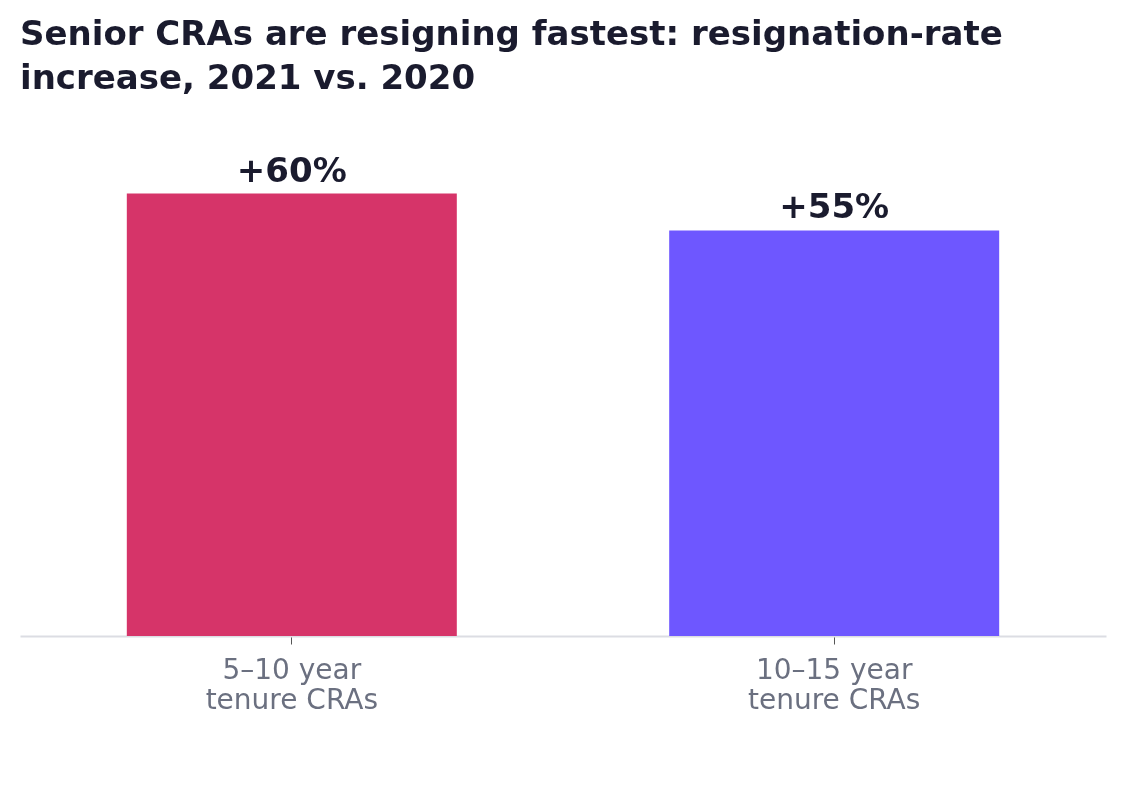  Describe the element at coordinates (834, 684) in the screenshot. I see `x-tick-label: 10–15 year tenure CRAs` at that location.